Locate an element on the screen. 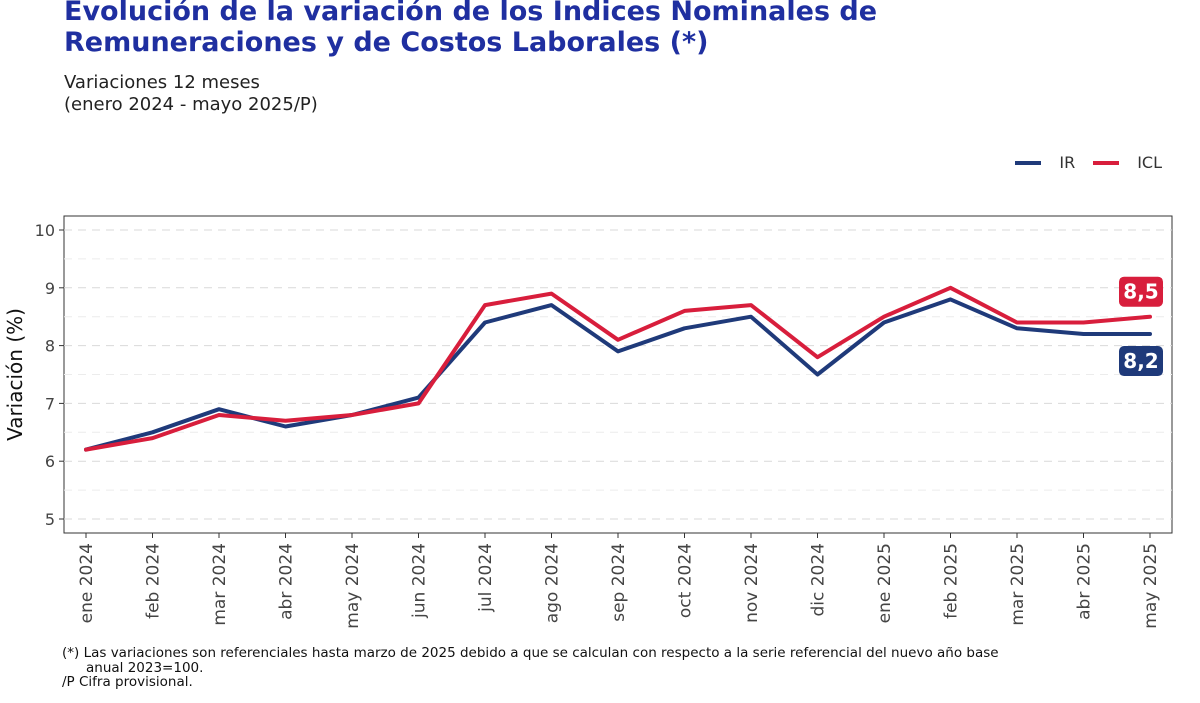 The image size is (1200, 703). legend-label-icl: ICL is located at coordinates (1149, 162).